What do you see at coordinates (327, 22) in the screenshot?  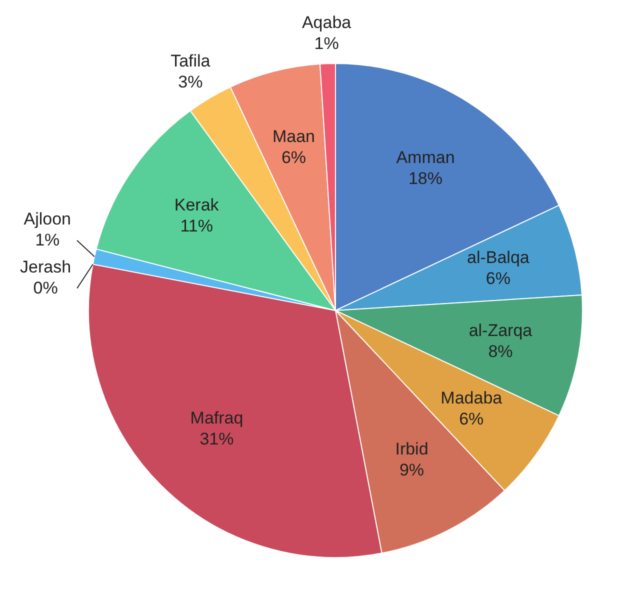 I see `slice-label: Aqaba` at bounding box center [327, 22].